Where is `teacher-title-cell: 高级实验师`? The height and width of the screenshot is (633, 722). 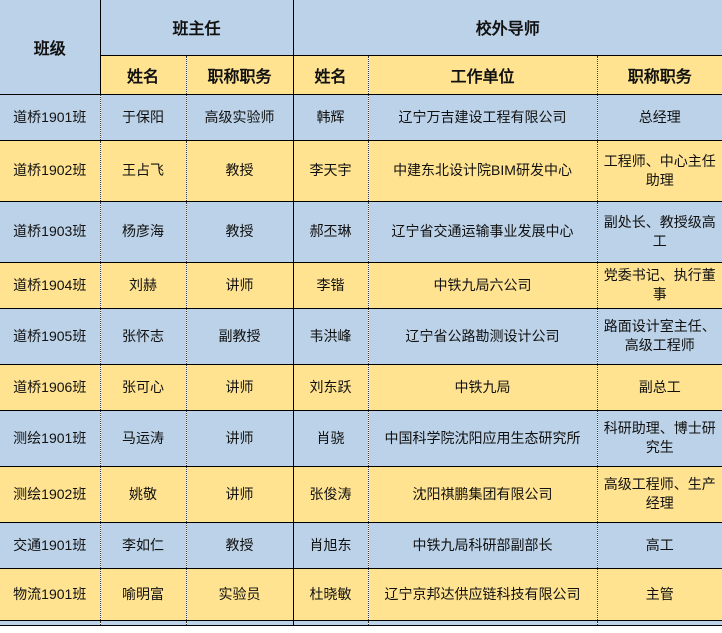
teacher-title-cell: 高级实验师 is located at coordinates (240, 117).